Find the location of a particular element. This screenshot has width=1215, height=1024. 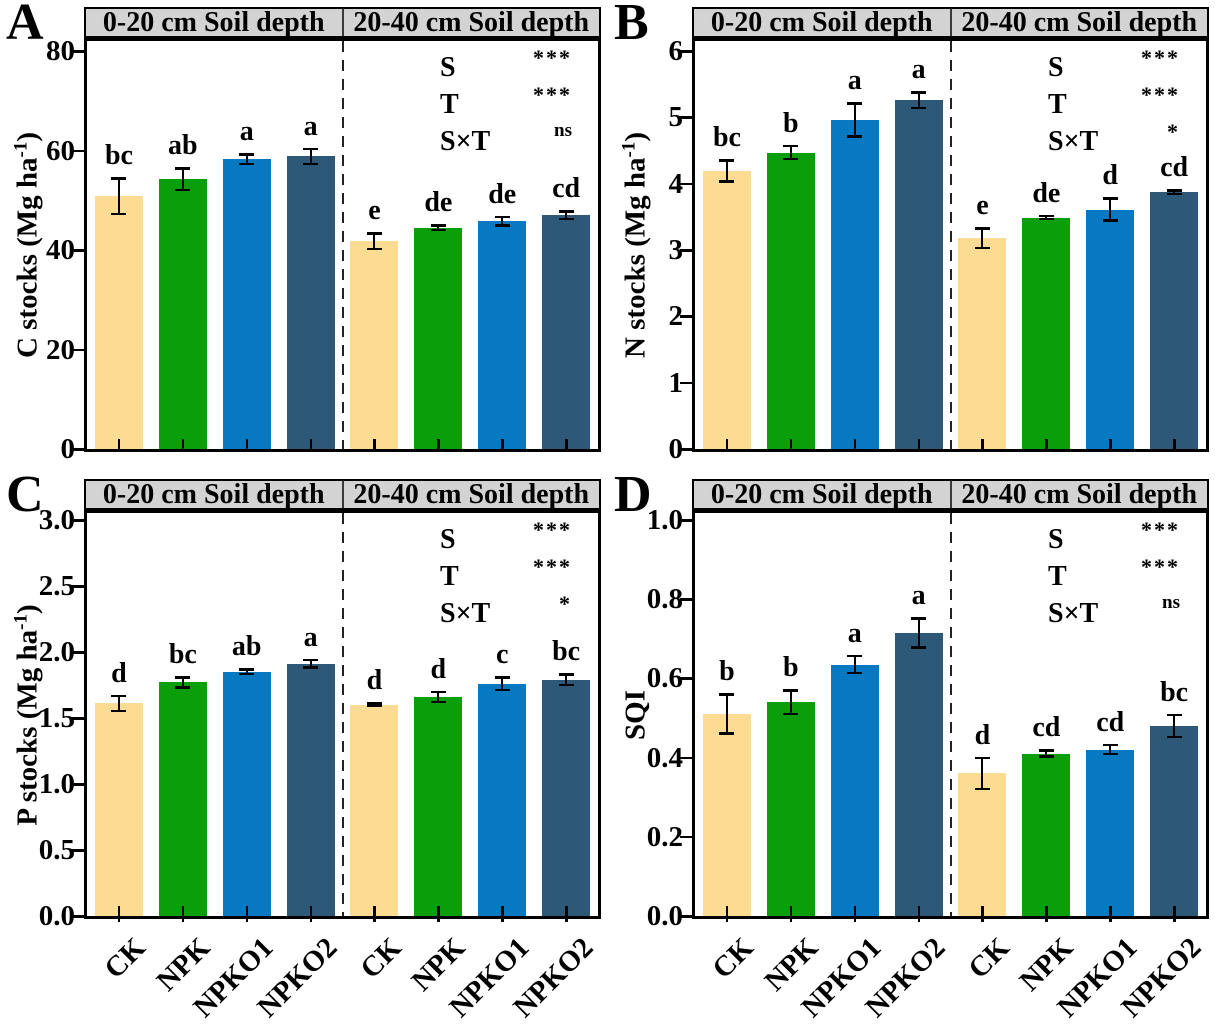

y-tick-label: 1.5 is located at coordinates (56, 718).